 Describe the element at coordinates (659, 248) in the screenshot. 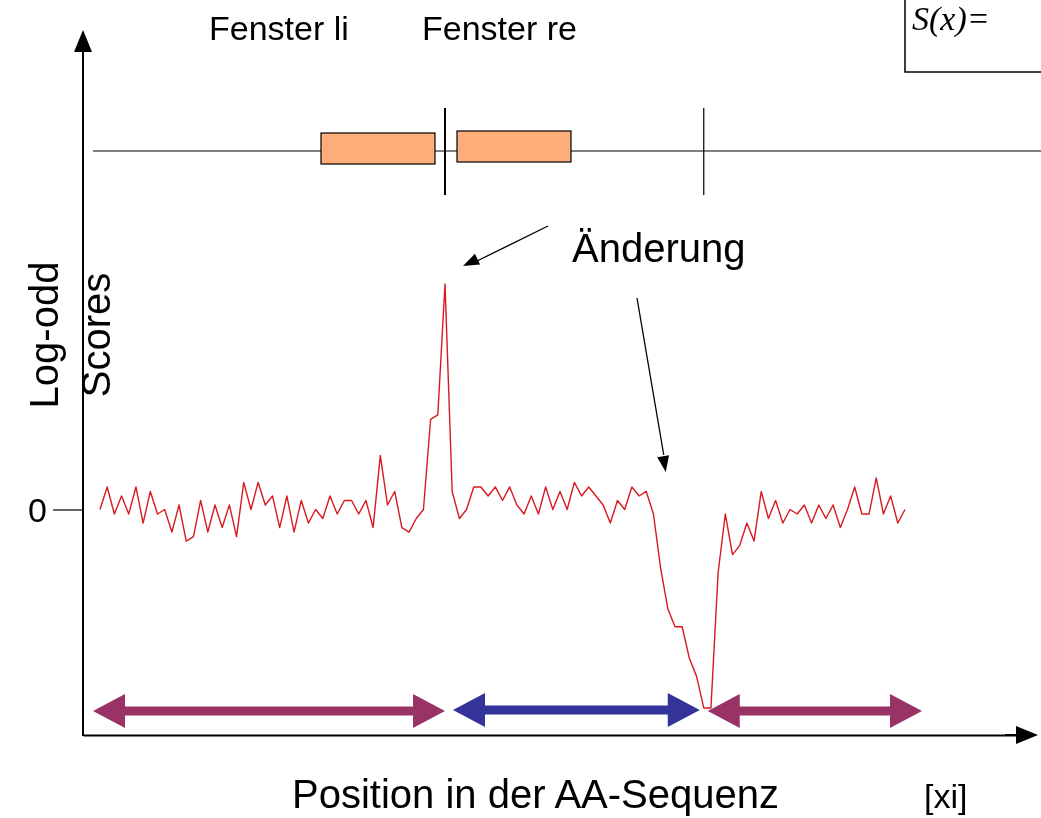

I see `text: Änderung` at that location.